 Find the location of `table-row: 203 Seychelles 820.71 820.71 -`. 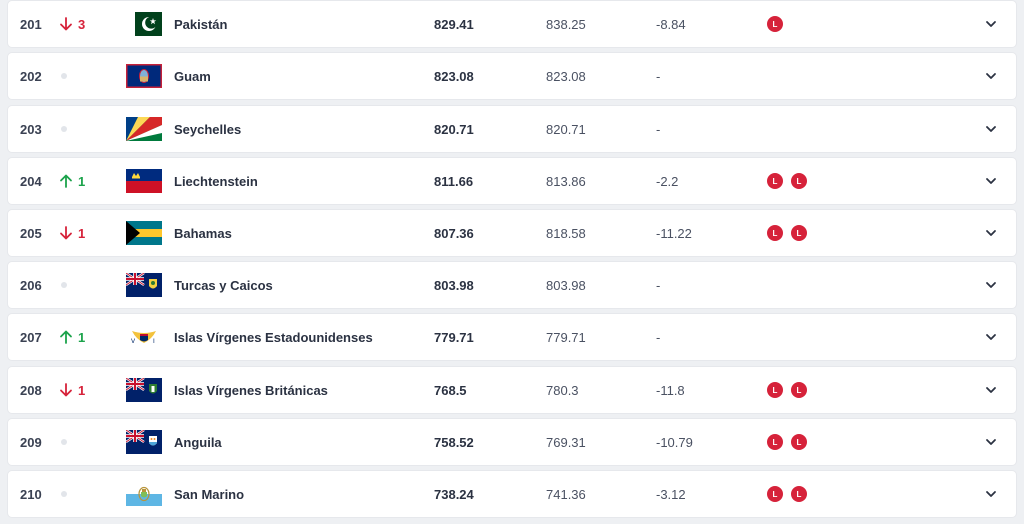

table-row: 203 Seychelles 820.71 820.71 - is located at coordinates (512, 129).